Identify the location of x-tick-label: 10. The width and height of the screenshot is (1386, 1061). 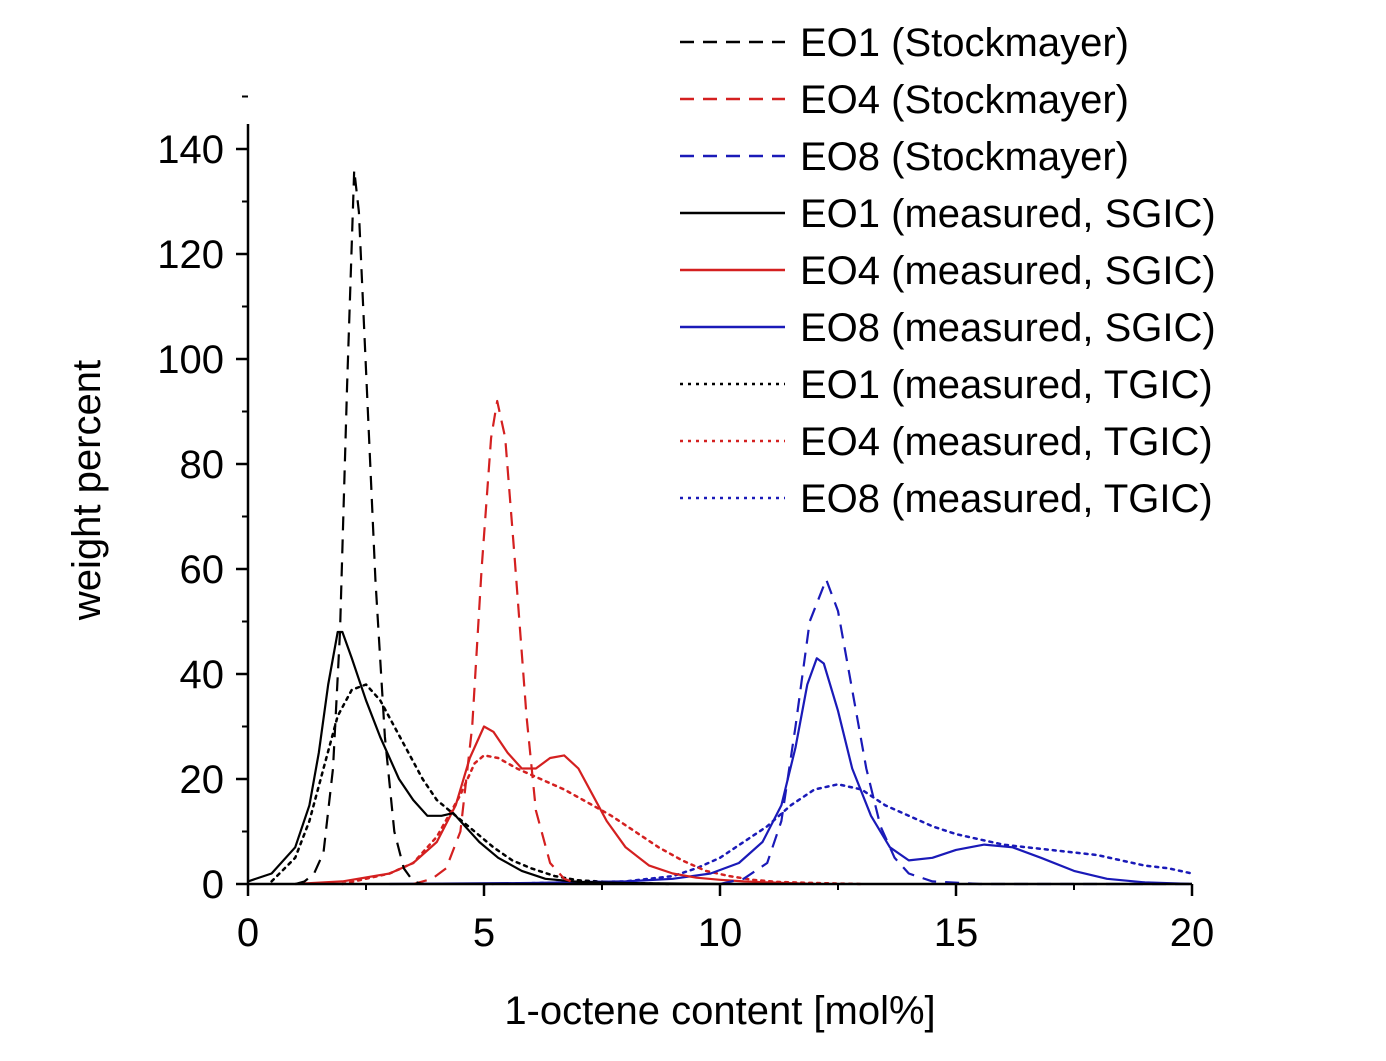
(720, 933).